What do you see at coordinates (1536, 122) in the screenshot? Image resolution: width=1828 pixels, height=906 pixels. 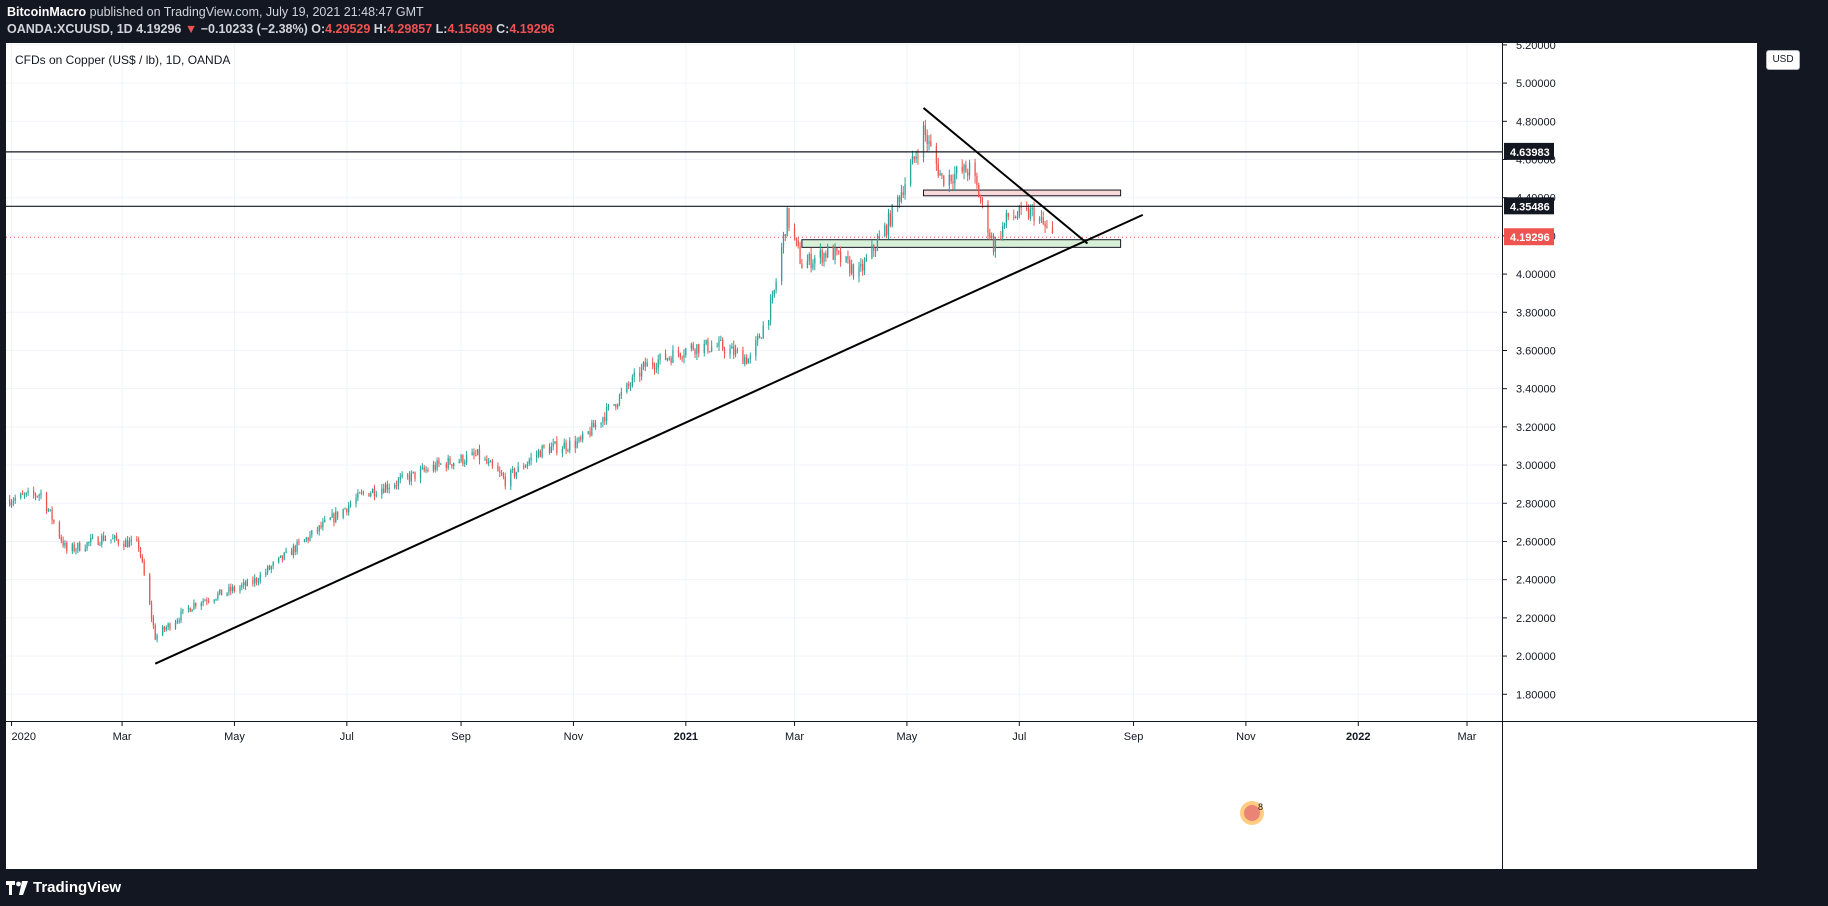 I see `price-tick-label: 4.80000` at bounding box center [1536, 122].